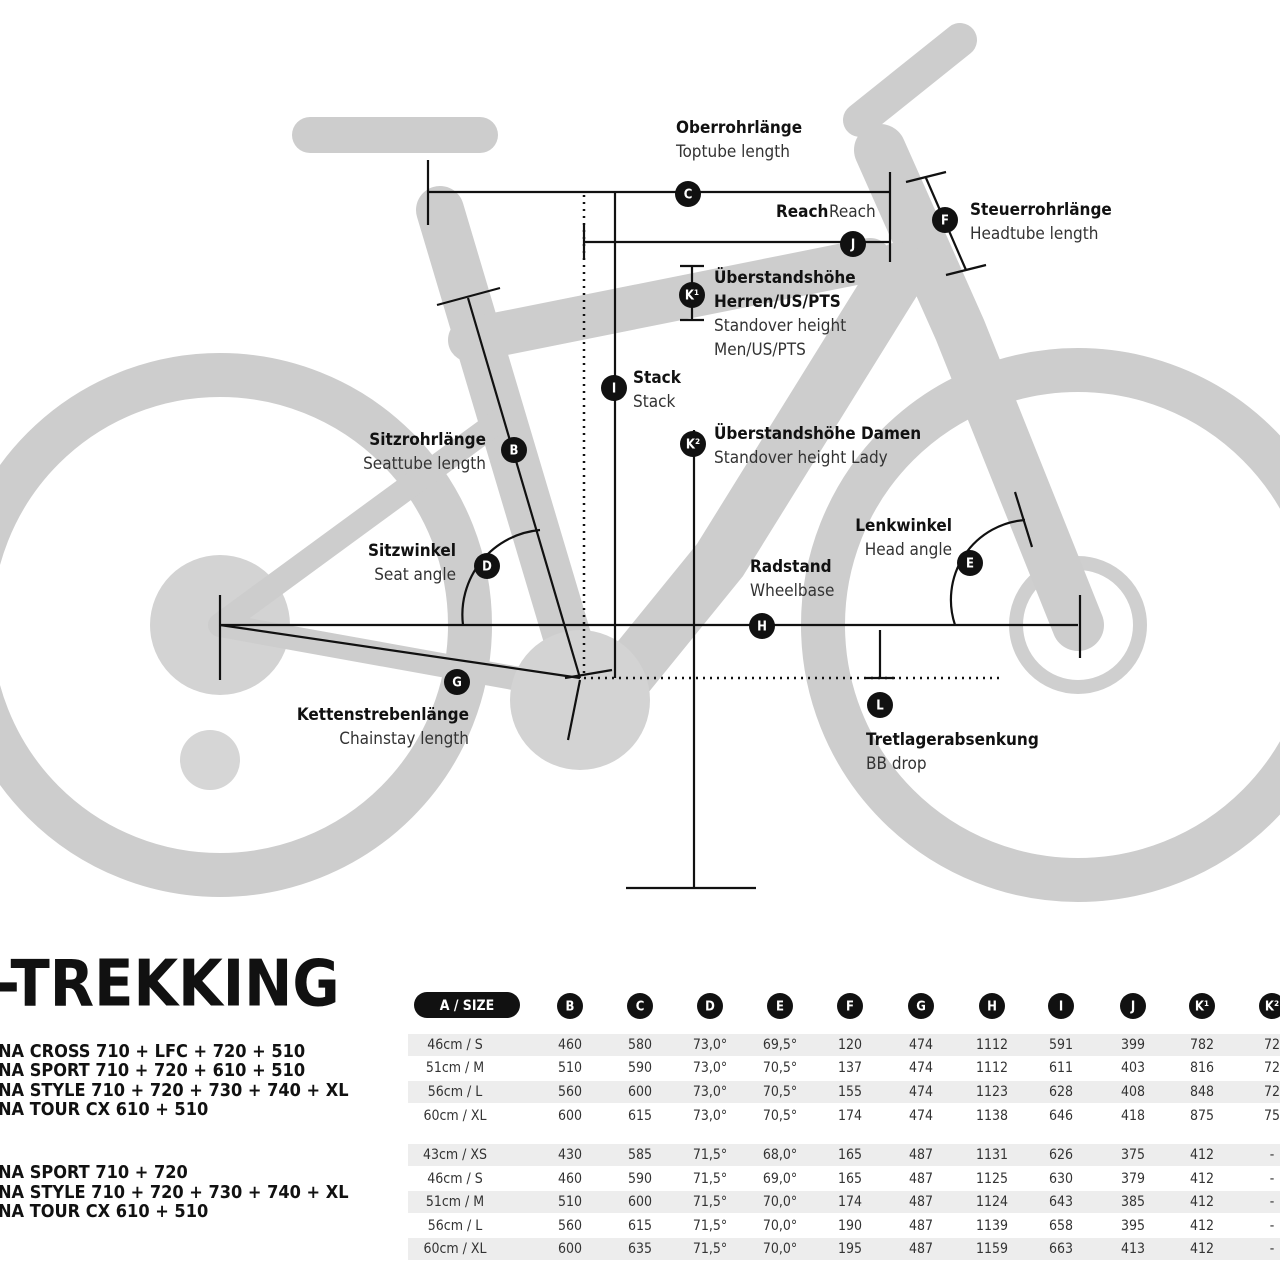 Image resolution: width=1280 pixels, height=1280 pixels. What do you see at coordinates (424, 464) in the screenshot?
I see `label-subtitle: Seattube length` at bounding box center [424, 464].